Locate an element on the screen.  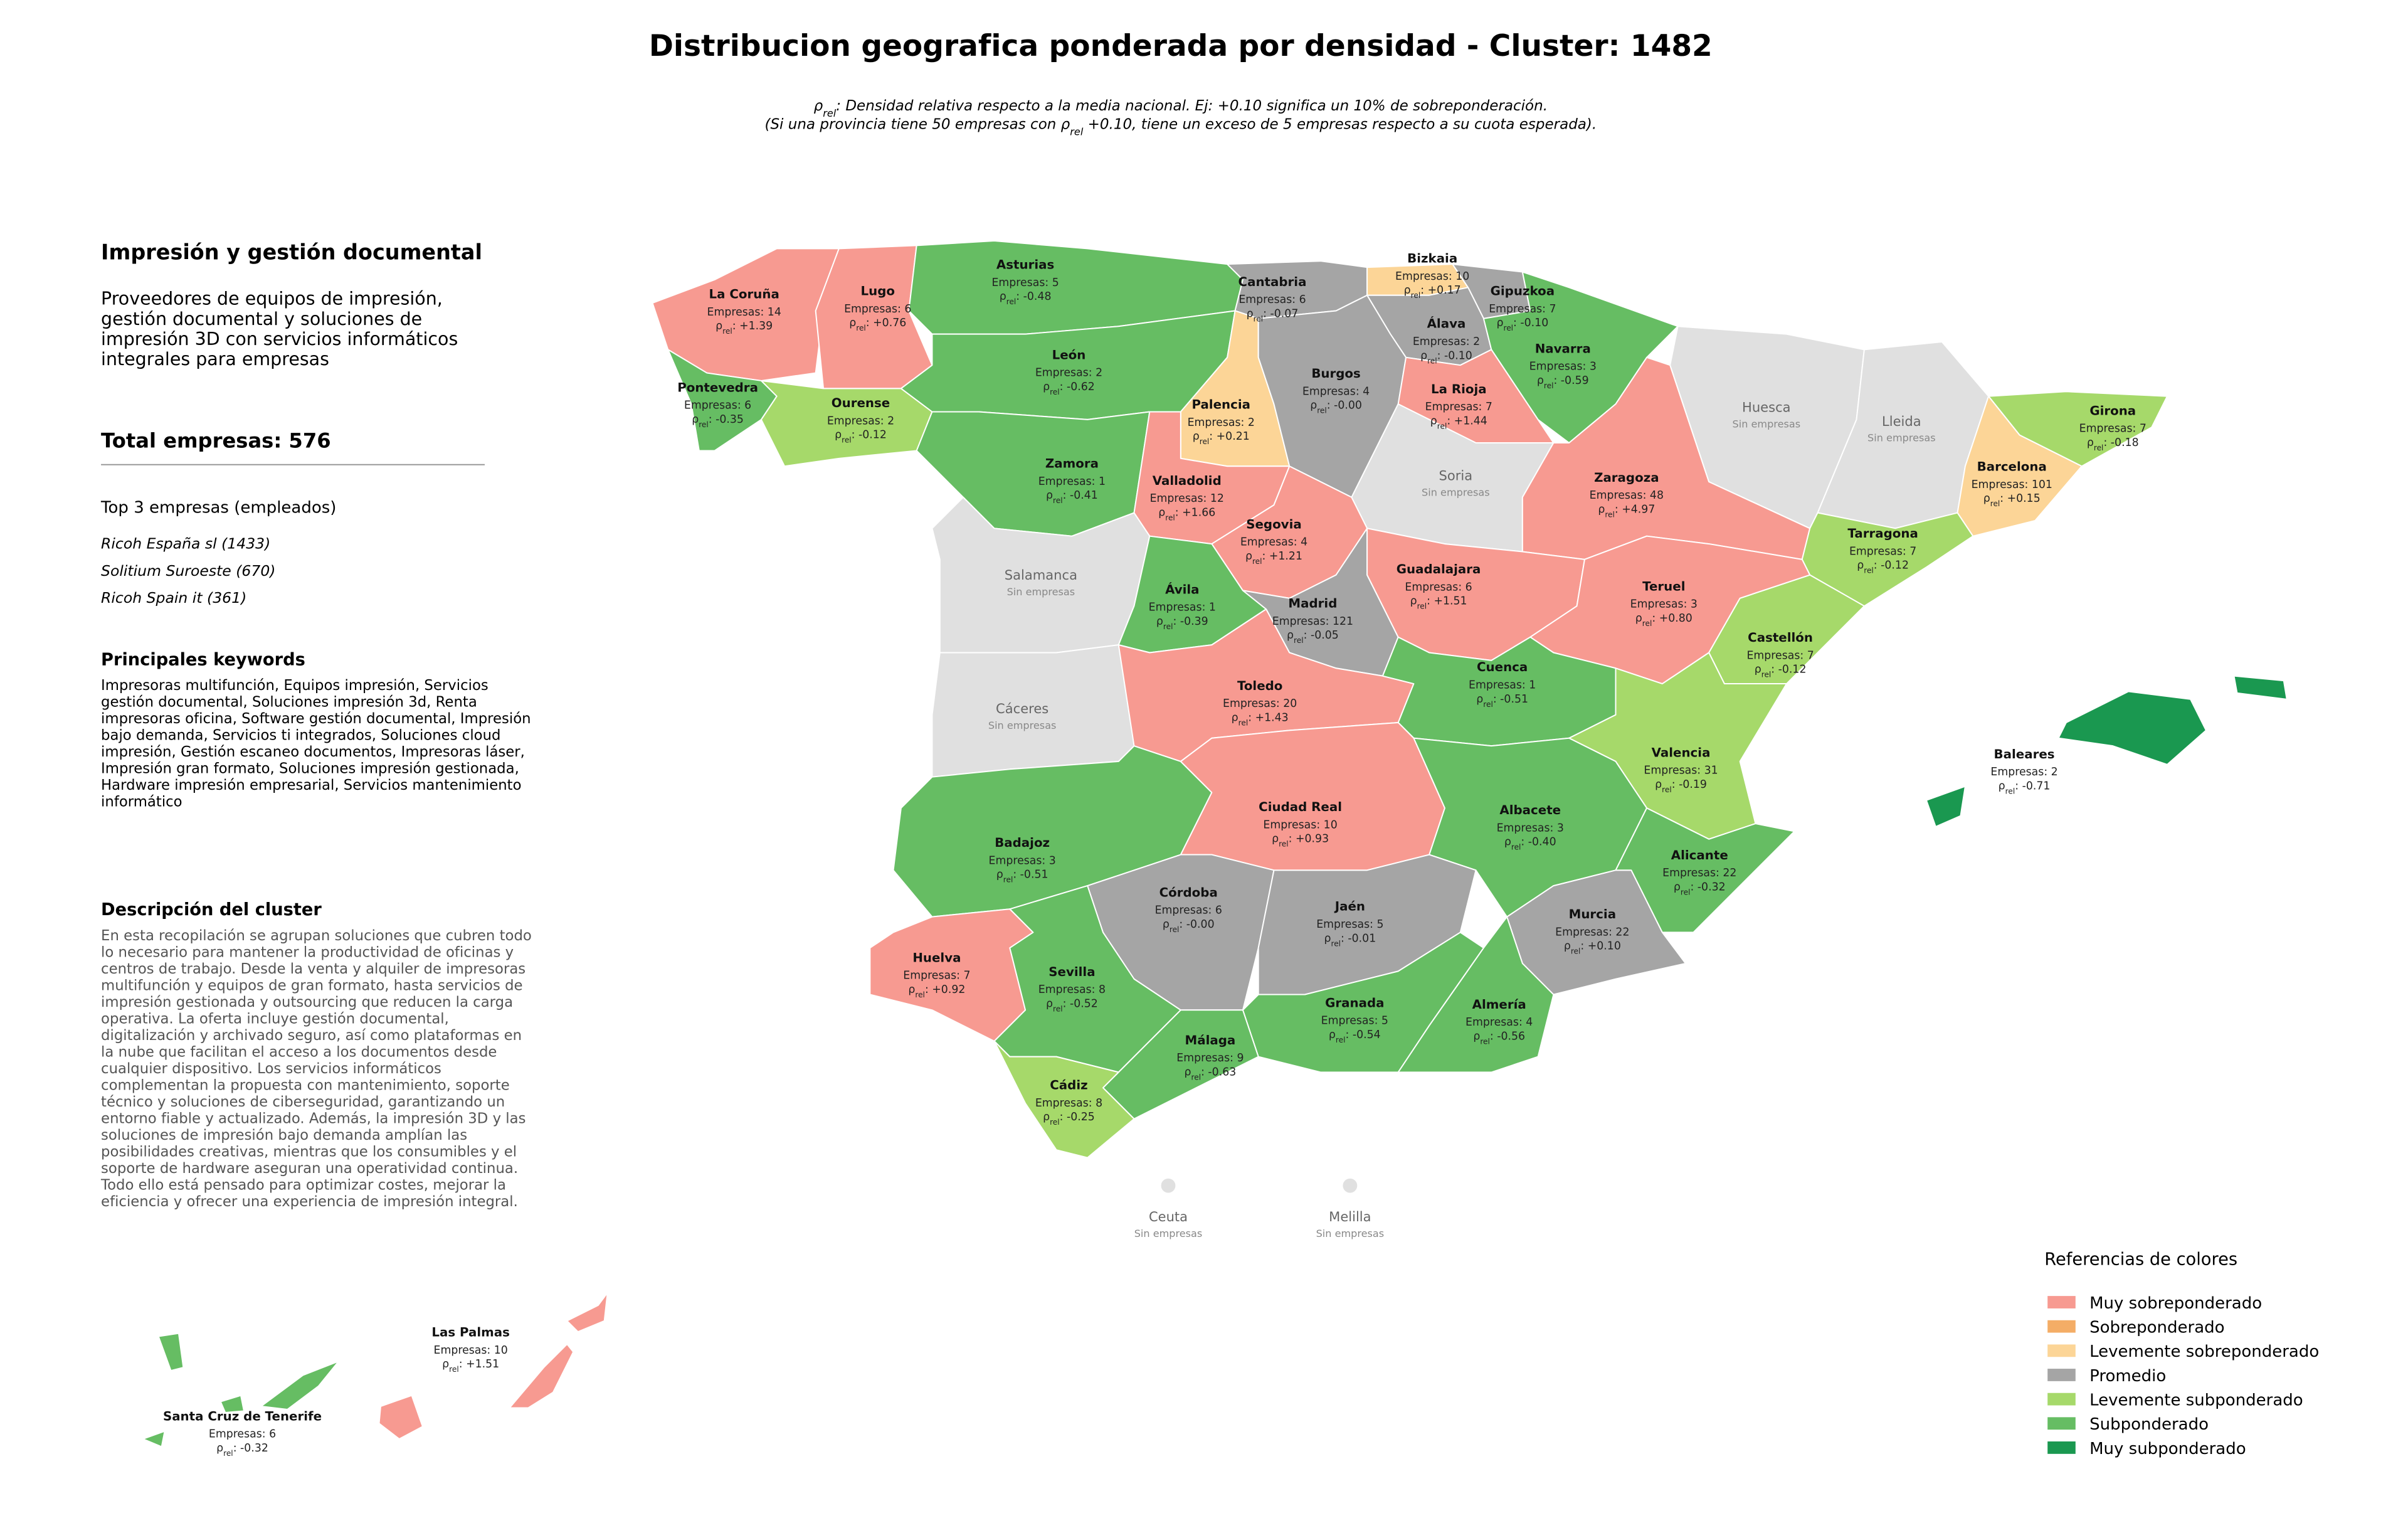
province-density: ρrel: -0.56 is located at coordinates (1499, 1038).